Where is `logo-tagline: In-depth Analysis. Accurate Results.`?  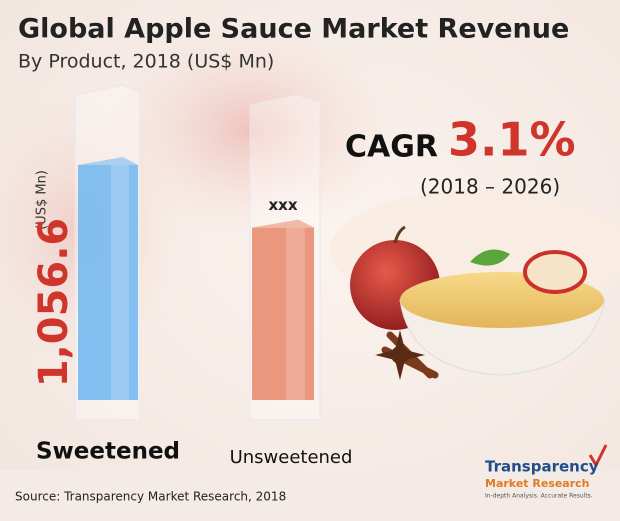 logo-tagline: In-depth Analysis. Accurate Results. is located at coordinates (539, 496).